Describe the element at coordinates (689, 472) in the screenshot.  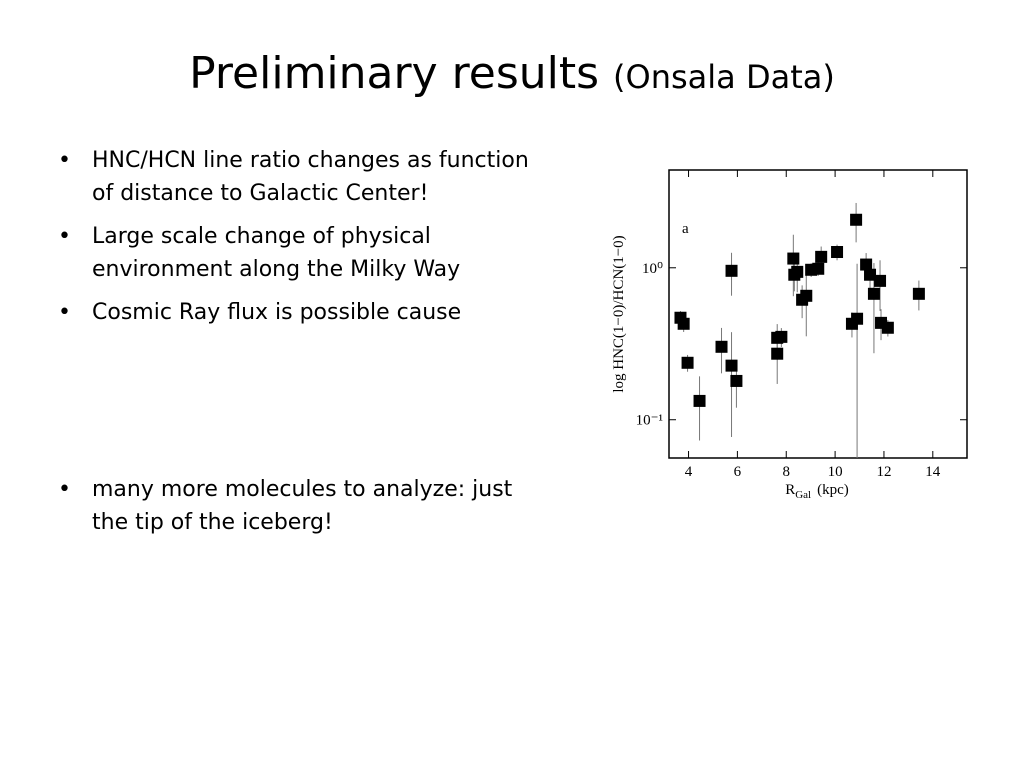
I see `x-tick-label: 4` at that location.